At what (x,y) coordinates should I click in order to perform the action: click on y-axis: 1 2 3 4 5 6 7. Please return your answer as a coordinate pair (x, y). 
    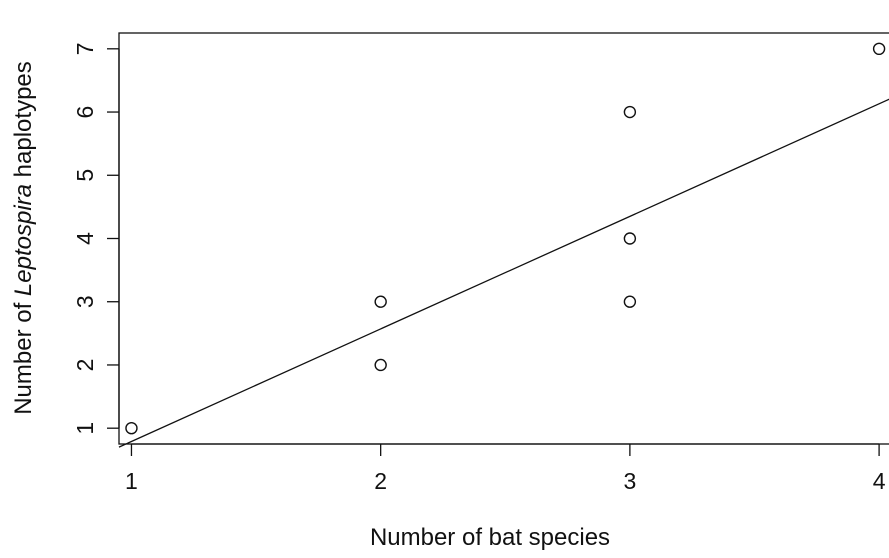
    Looking at the image, I should click on (96, 238).